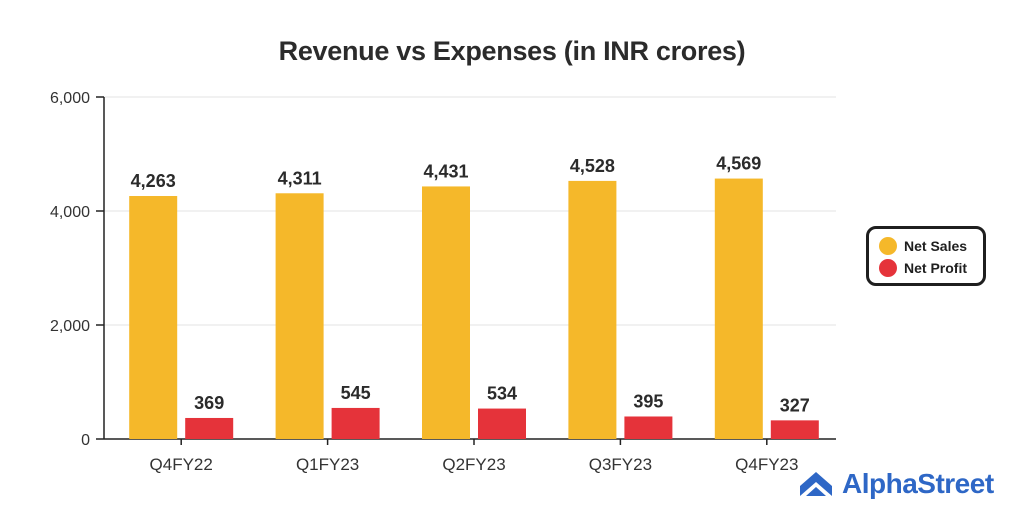 The width and height of the screenshot is (1024, 512). I want to click on x-tick-label: Q4FY23, so click(766, 464).